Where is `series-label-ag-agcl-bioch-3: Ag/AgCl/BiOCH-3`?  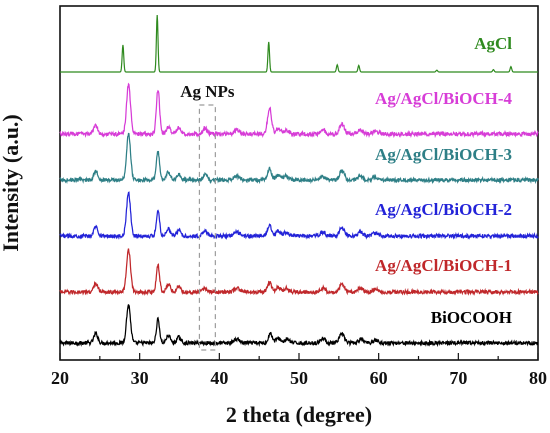
series-label-ag-agcl-bioch-3: Ag/AgCl/BiOCH-3 is located at coordinates (443, 154).